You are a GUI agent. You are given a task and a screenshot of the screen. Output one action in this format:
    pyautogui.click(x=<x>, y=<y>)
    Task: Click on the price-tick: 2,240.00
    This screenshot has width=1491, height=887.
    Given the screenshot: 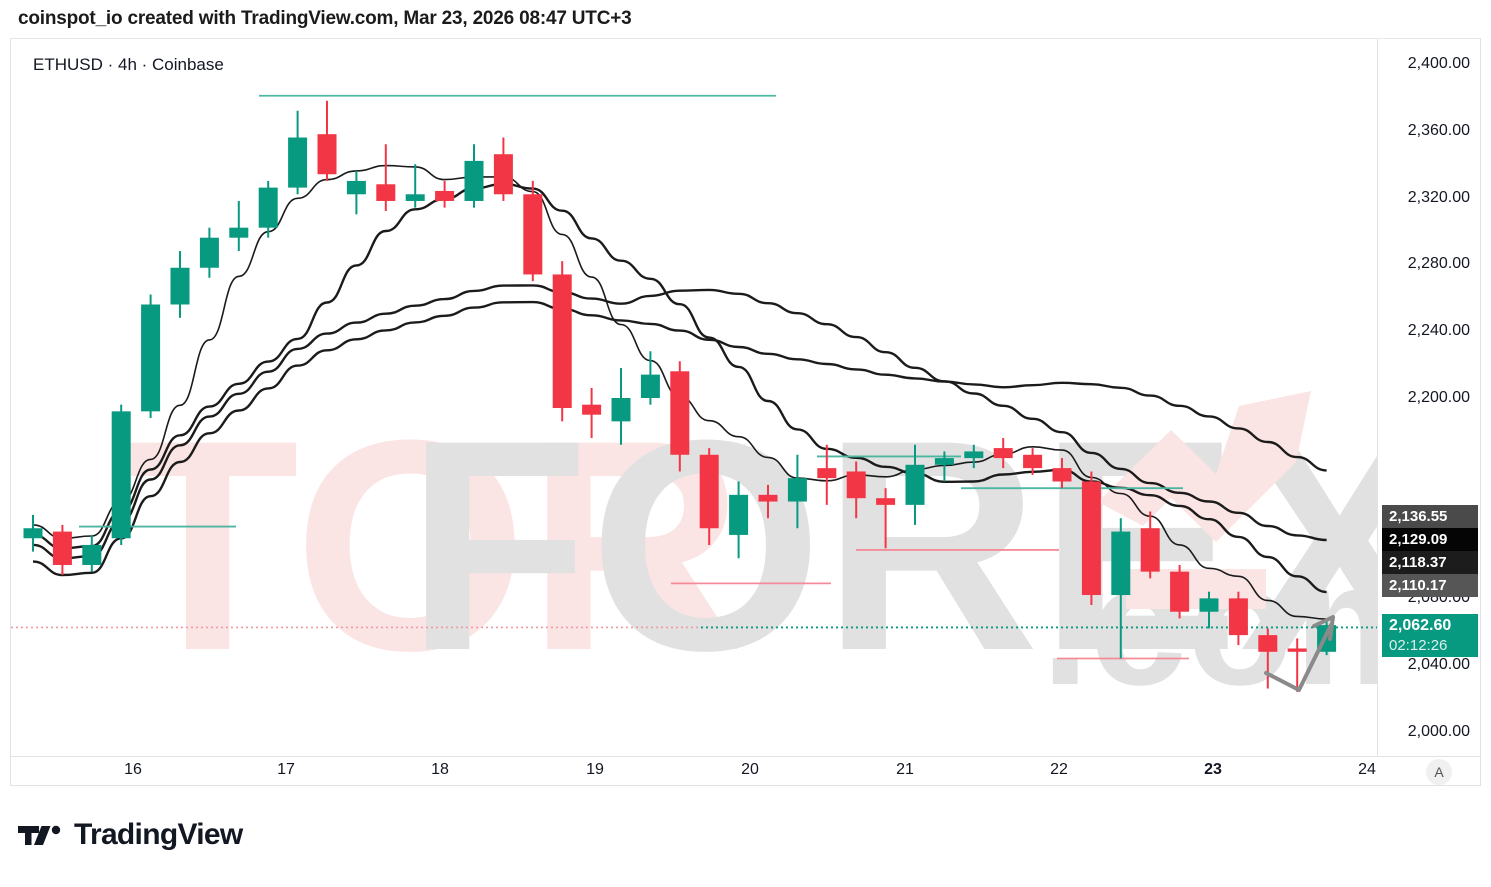 What is the action you would take?
    pyautogui.click(x=1438, y=331)
    